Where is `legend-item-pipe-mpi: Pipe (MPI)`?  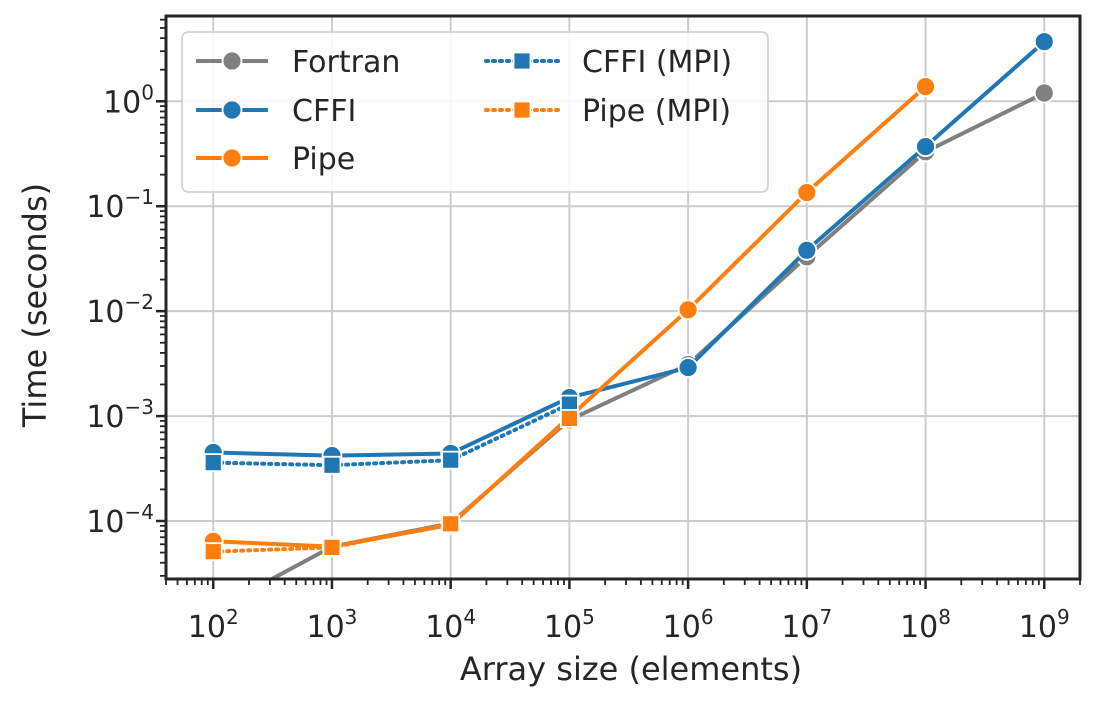 legend-item-pipe-mpi: Pipe (MPI) is located at coordinates (607, 111).